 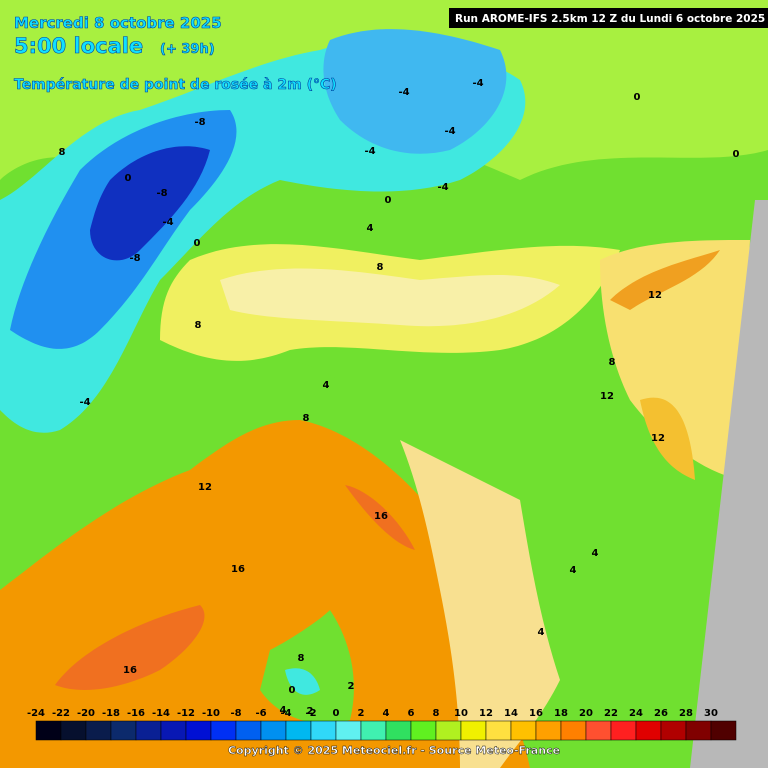 I want to click on colorbar-tick-label: 10, so click(x=461, y=713).